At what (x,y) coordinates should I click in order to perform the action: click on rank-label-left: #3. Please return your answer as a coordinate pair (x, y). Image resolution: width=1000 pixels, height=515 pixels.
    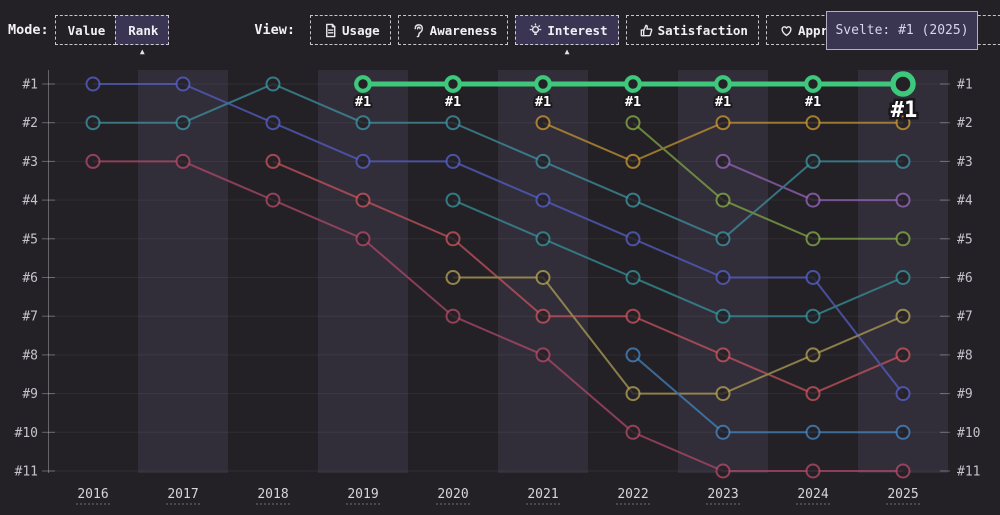
    Looking at the image, I should click on (30, 162).